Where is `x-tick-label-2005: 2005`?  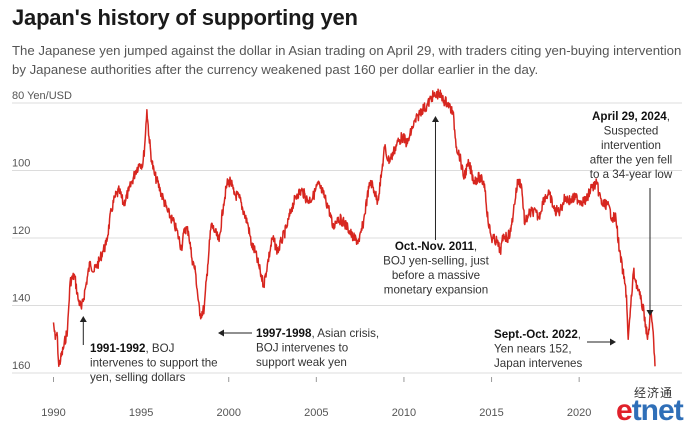 x-tick-label-2005: 2005 is located at coordinates (316, 413).